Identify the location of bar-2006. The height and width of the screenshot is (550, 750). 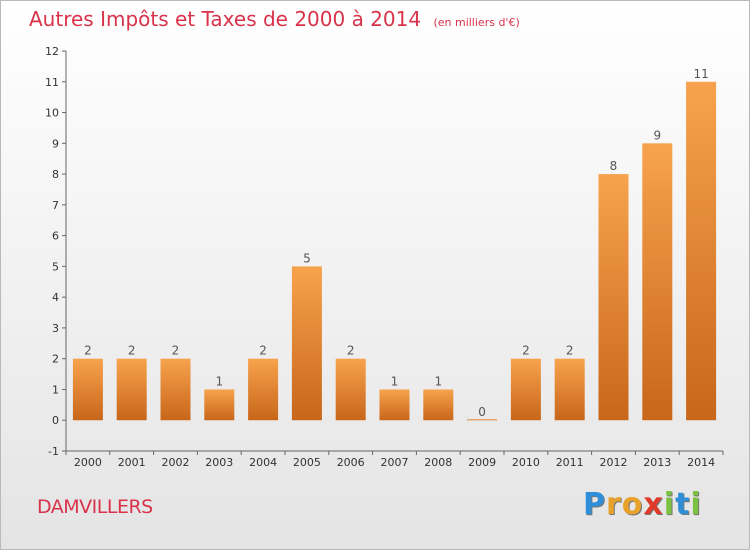
(350, 389).